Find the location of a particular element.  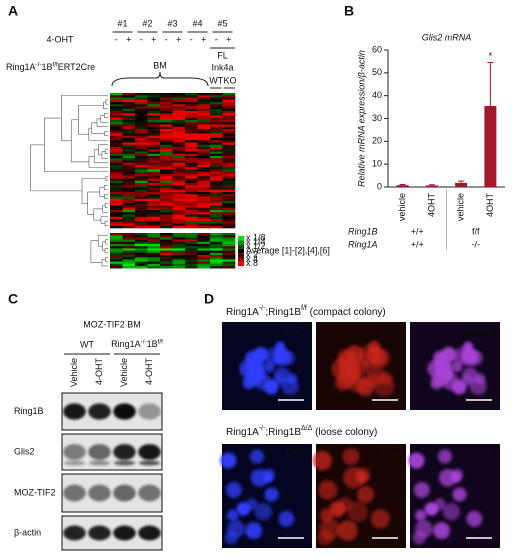

sign-label: + is located at coordinates (153, 39).